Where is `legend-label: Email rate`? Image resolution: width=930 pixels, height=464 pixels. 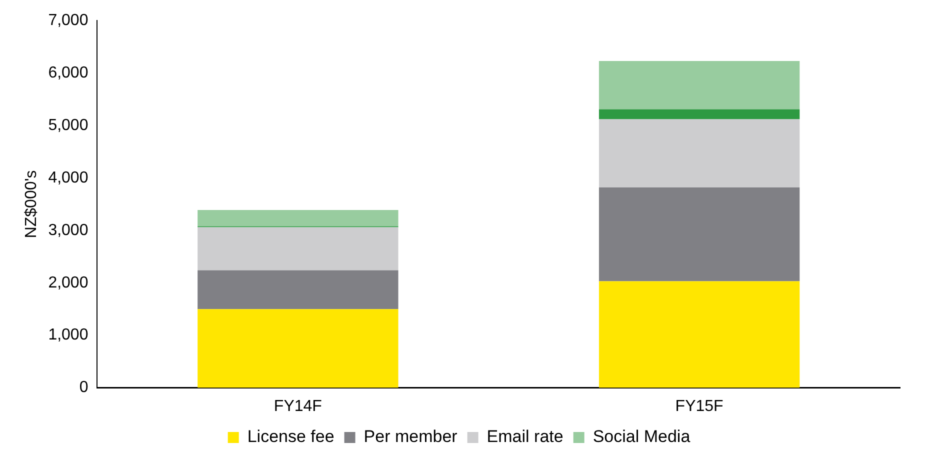
legend-label: Email rate is located at coordinates (525, 436).